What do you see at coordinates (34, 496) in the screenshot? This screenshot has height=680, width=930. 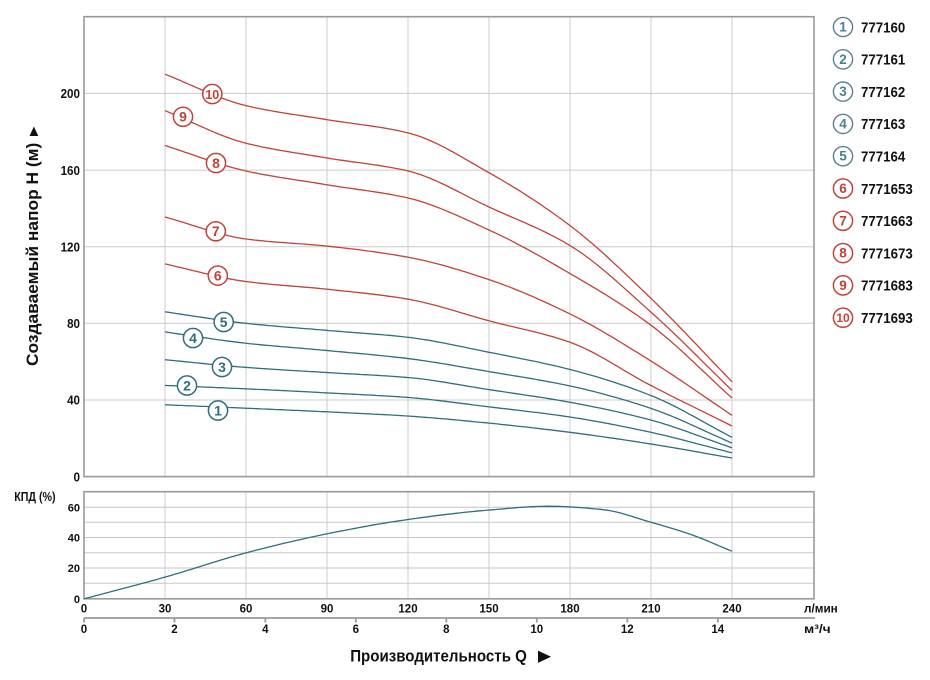 I see `svg-text: КПД (%)` at bounding box center [34, 496].